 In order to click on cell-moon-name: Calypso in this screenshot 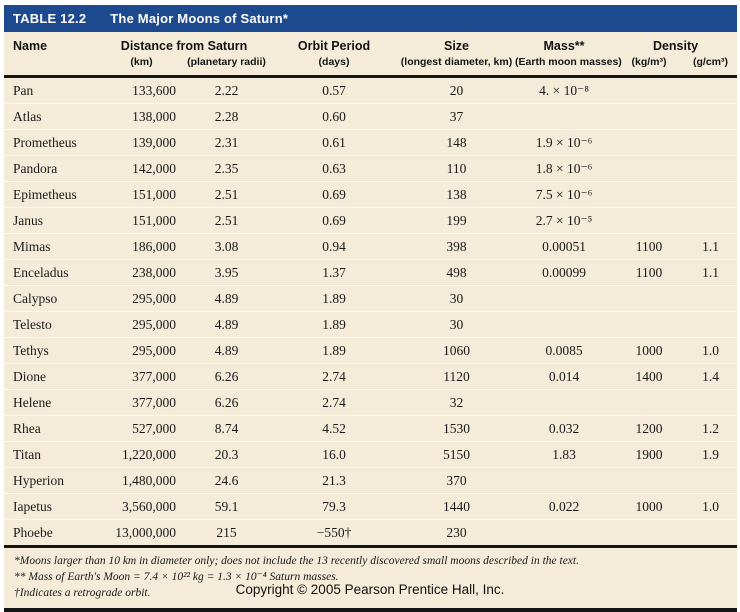, I will do `click(51, 298)`.